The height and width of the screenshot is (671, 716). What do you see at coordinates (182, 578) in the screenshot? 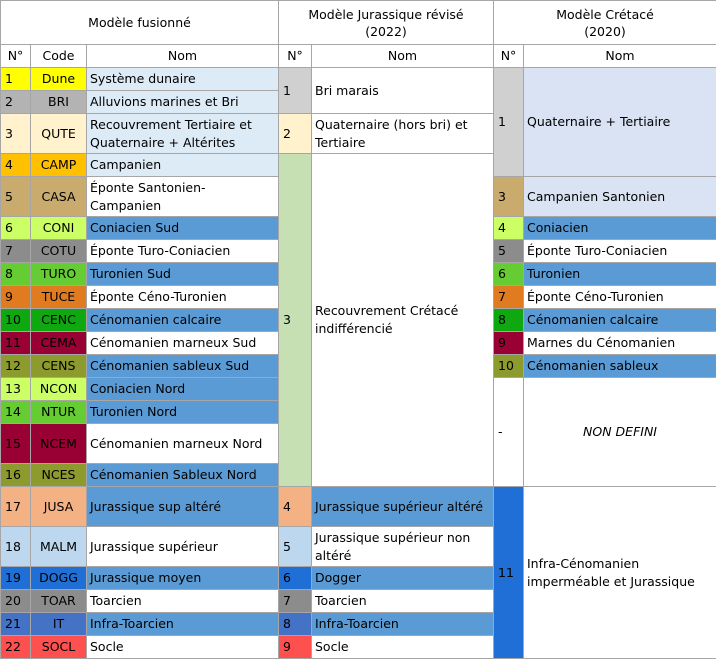
I see `fusion-nom: Jurassique moyen` at bounding box center [182, 578].